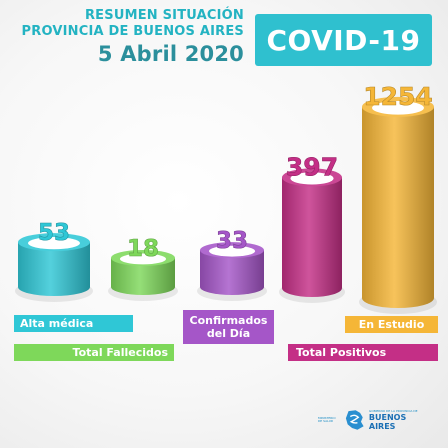  What do you see at coordinates (363, 352) in the screenshot?
I see `label-total-positivos: Total Positivos` at bounding box center [363, 352].